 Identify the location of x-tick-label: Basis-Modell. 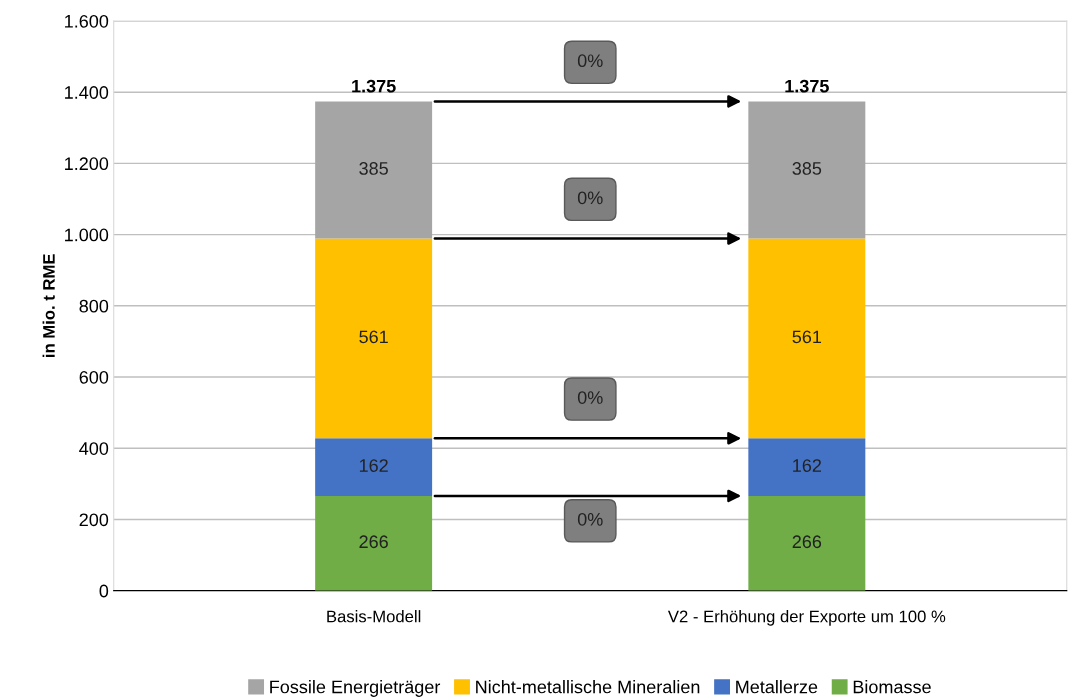
(374, 616).